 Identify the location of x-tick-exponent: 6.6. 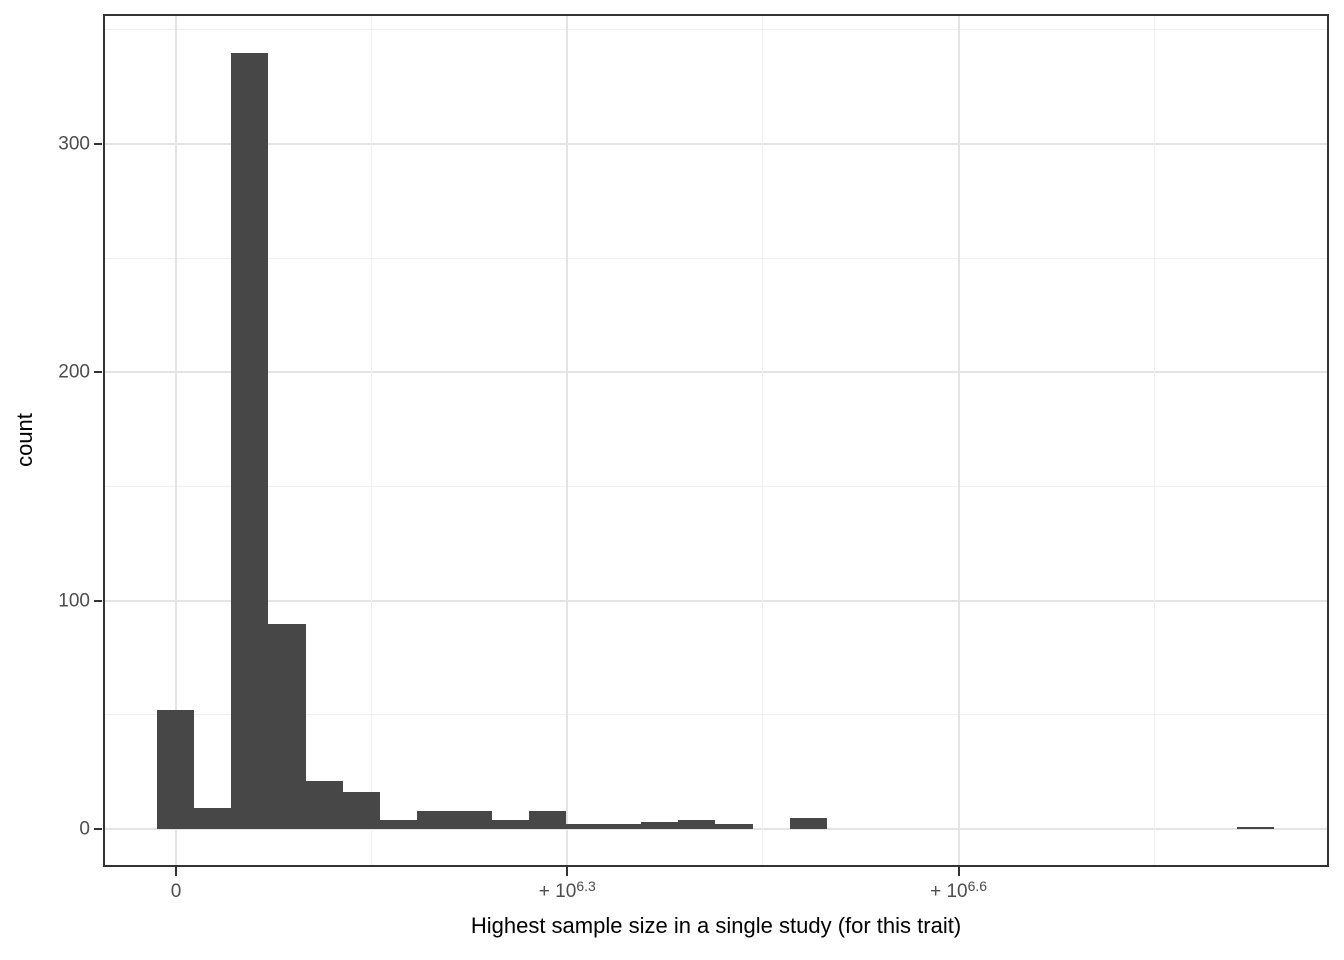
(977, 885).